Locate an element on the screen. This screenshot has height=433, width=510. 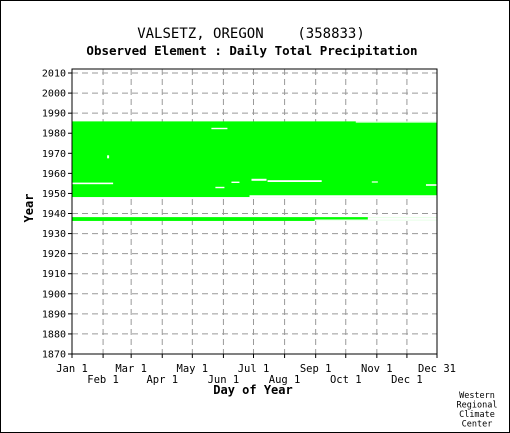
y-tick-label: 1960 is located at coordinates (54, 174).